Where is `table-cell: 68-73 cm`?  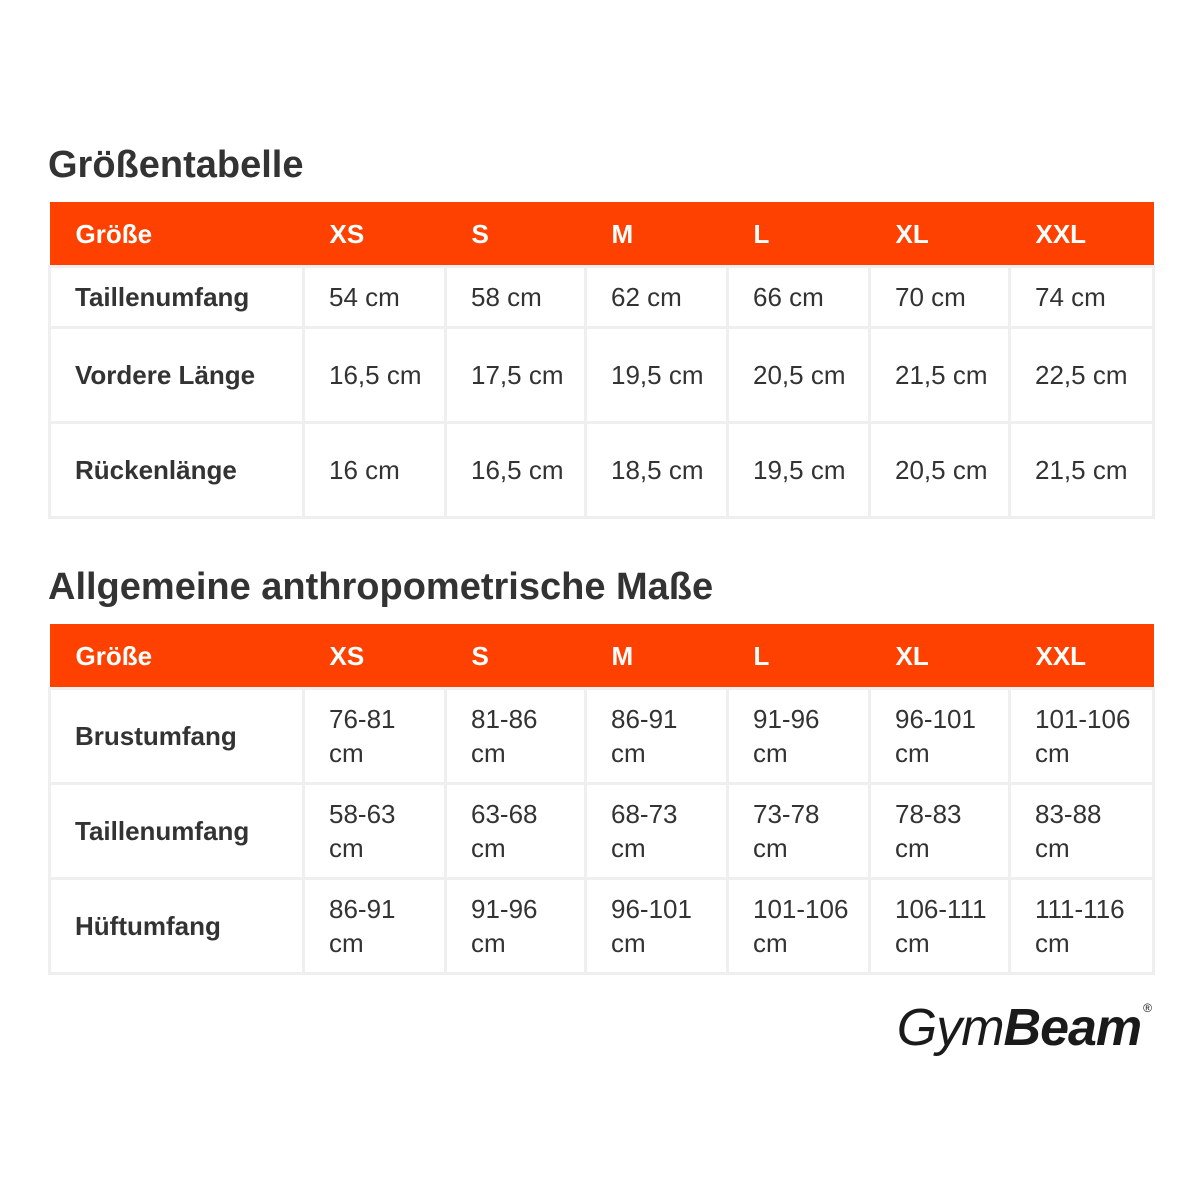 table-cell: 68-73 cm is located at coordinates (656, 831).